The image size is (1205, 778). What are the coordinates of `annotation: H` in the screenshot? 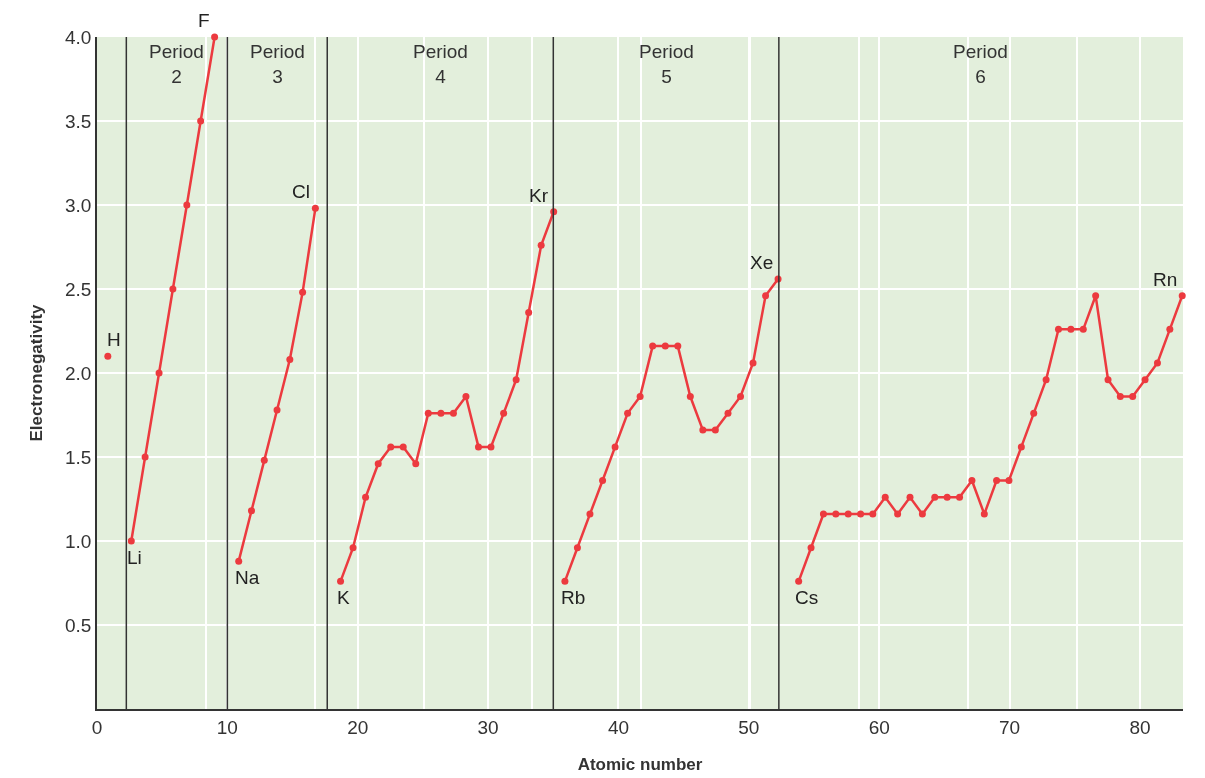 It's located at (114, 339).